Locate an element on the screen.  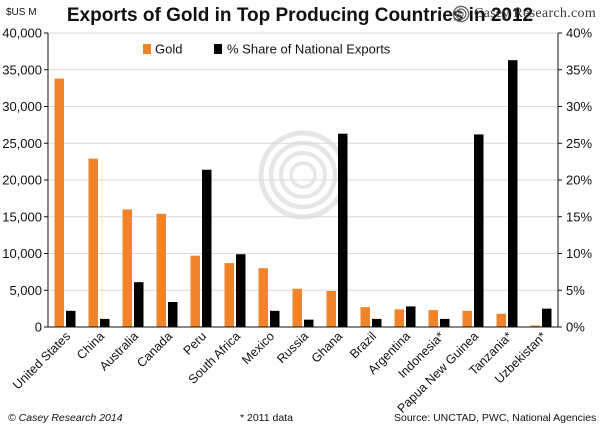
legend-label-gold: Gold is located at coordinates (168, 49).